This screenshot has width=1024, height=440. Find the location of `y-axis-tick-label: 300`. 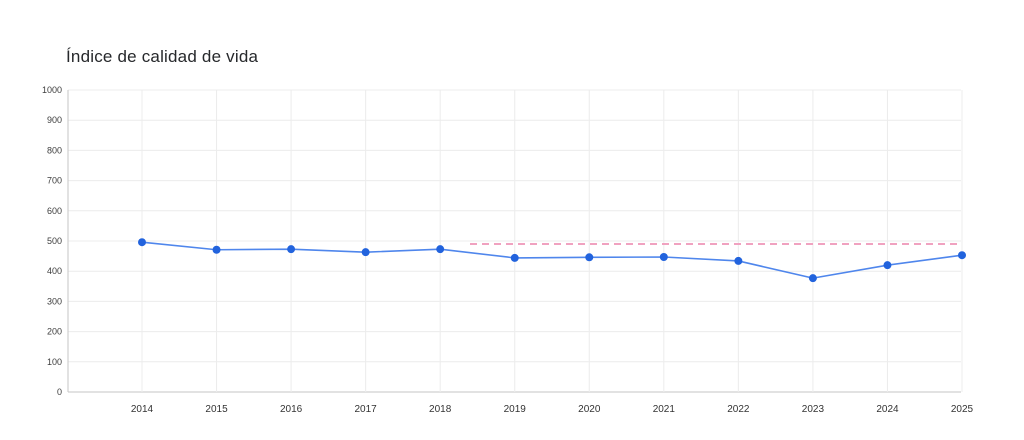

y-axis-tick-label: 300 is located at coordinates (54, 301).